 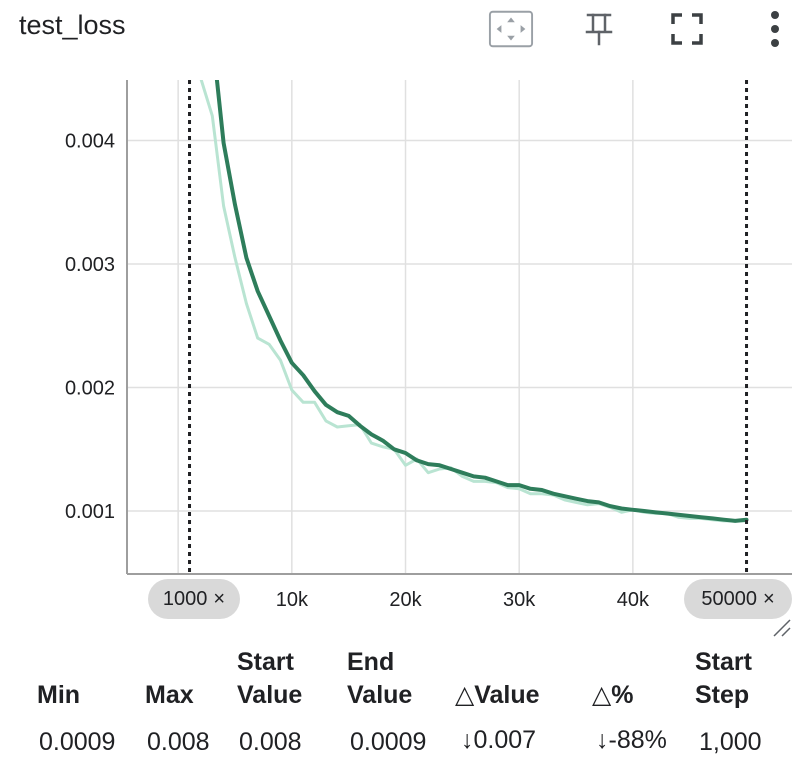 I want to click on stat-start-step: 1,000, so click(x=730, y=742).